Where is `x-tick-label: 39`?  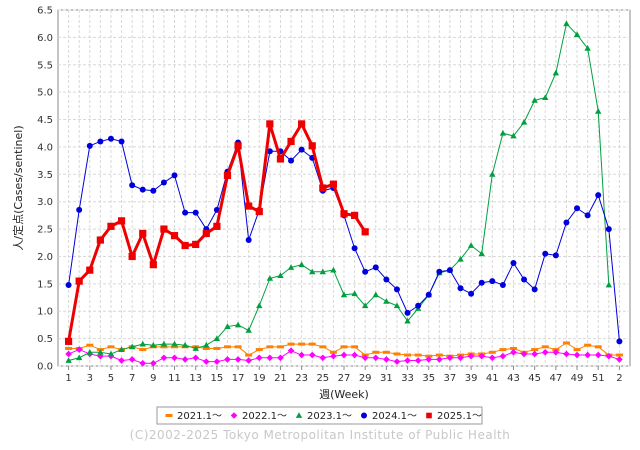
x-tick-label: 39 is located at coordinates (471, 378).